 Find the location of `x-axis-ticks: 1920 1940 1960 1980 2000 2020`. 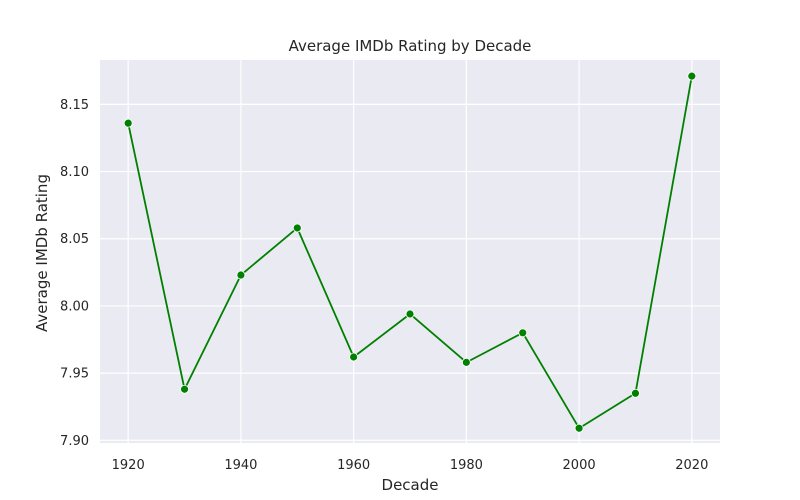

x-axis-ticks: 1920 1940 1960 1980 2000 2020 is located at coordinates (410, 465).